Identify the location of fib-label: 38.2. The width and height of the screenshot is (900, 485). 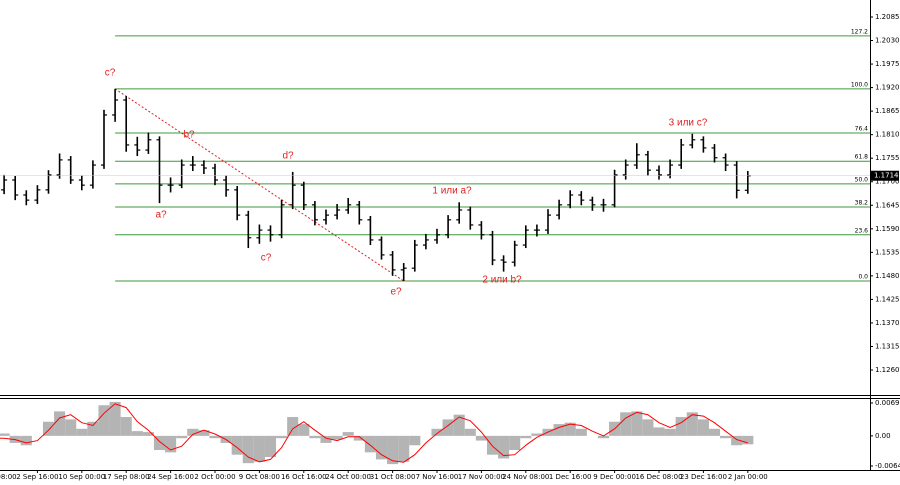
(862, 202).